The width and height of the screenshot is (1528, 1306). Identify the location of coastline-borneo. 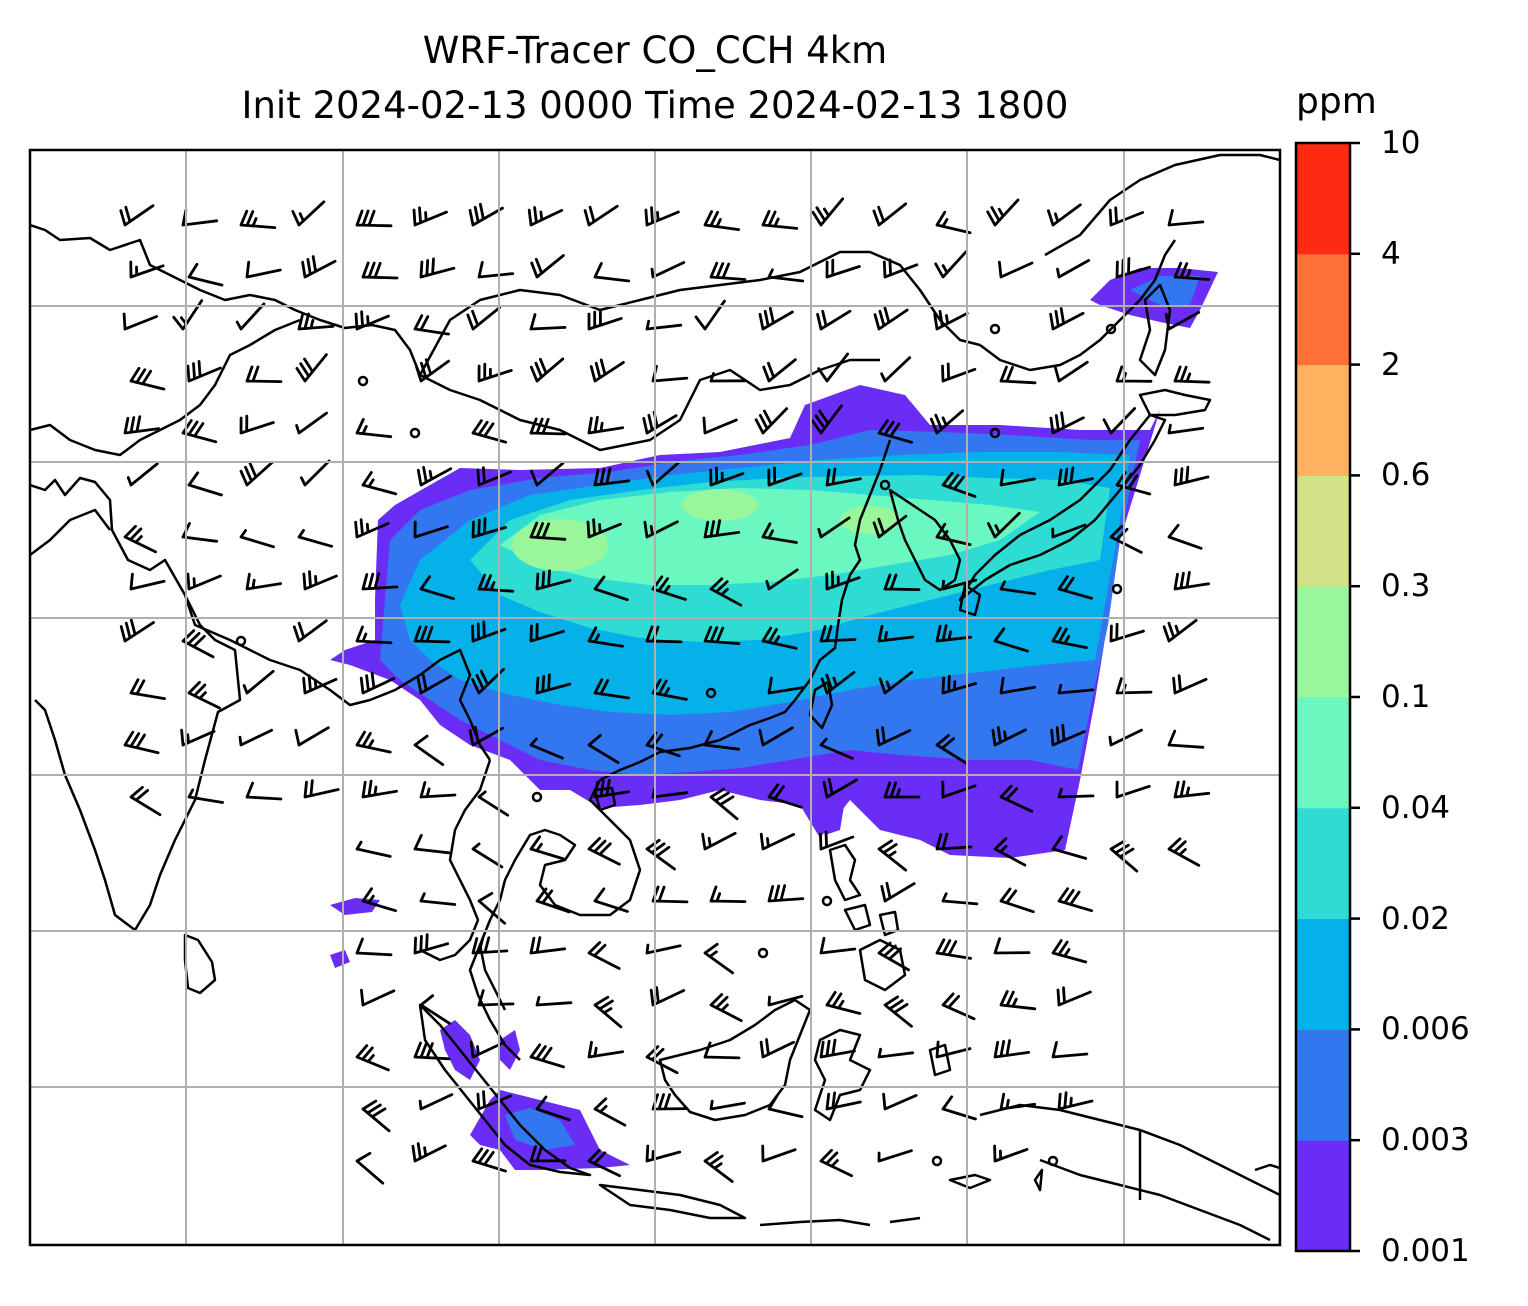
(735, 1060).